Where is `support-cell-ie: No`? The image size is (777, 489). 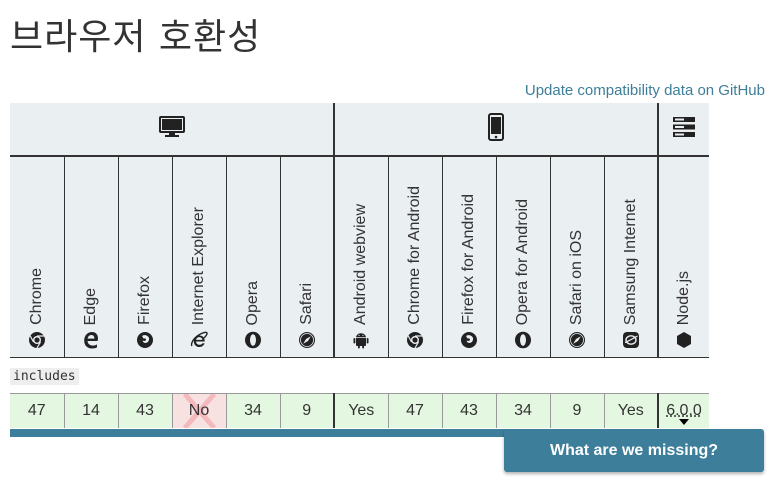 support-cell-ie: No is located at coordinates (199, 410).